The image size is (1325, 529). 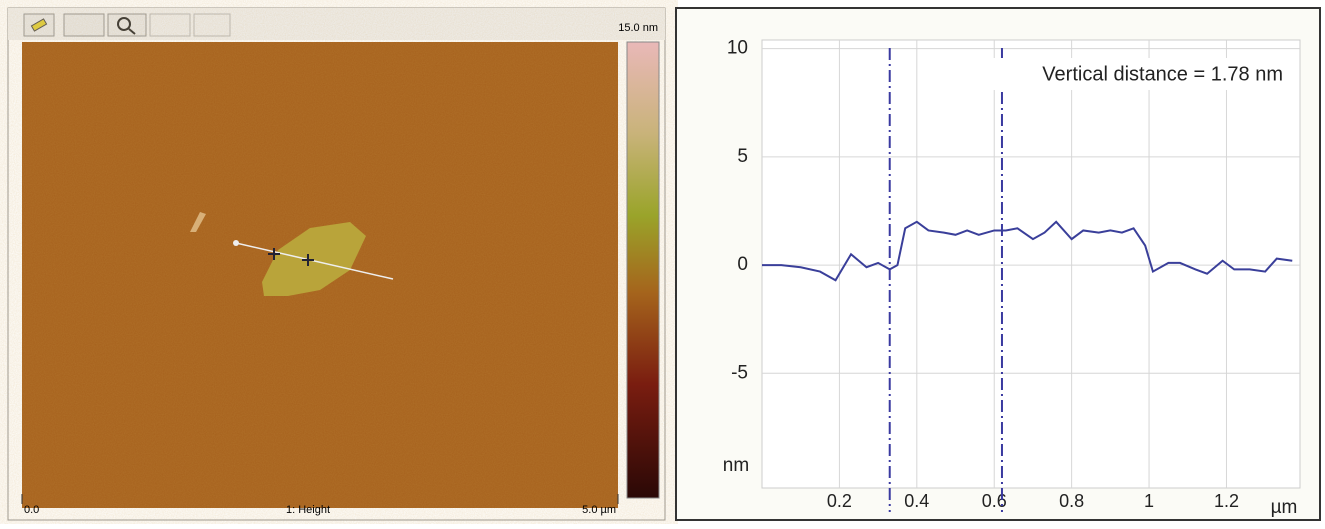 I want to click on profile-start, so click(x=236, y=243).